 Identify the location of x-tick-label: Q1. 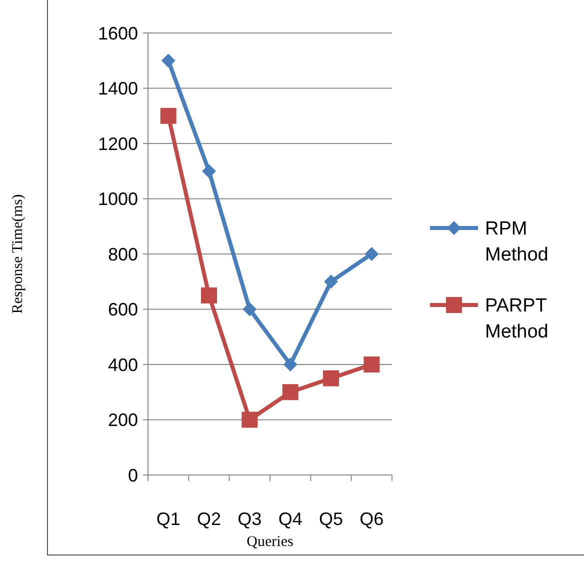
(168, 519).